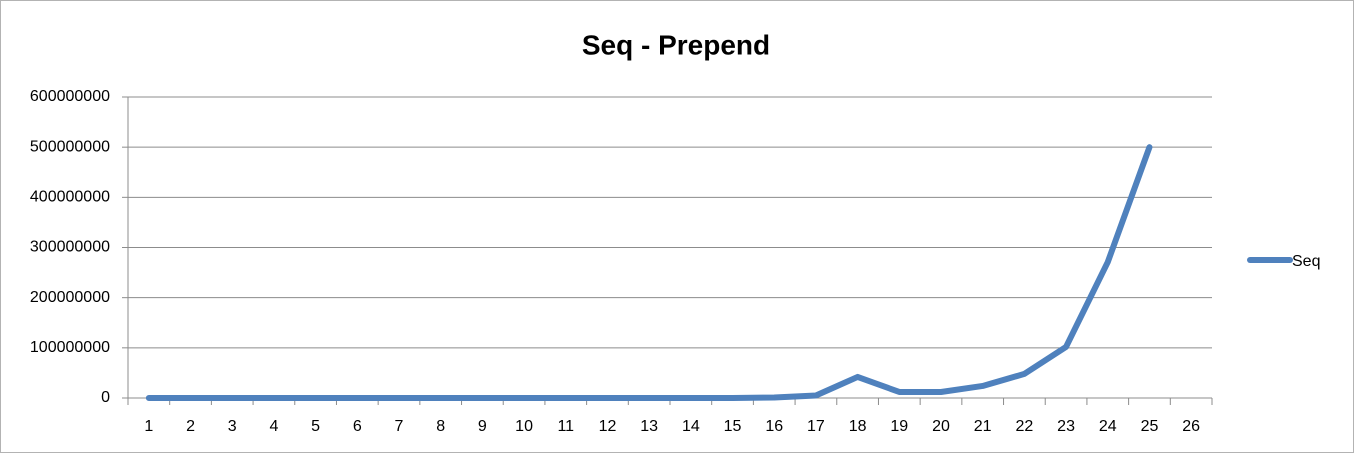 The height and width of the screenshot is (453, 1354). What do you see at coordinates (676, 44) in the screenshot?
I see `chart-title: Seq - Prepend` at bounding box center [676, 44].